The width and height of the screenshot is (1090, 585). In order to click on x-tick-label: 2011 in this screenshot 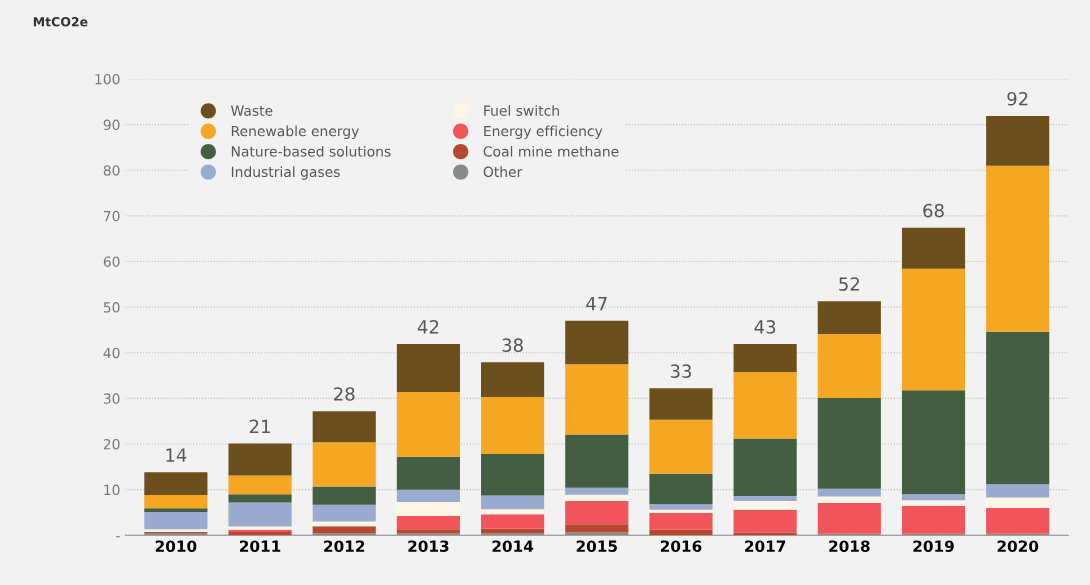, I will do `click(260, 546)`.